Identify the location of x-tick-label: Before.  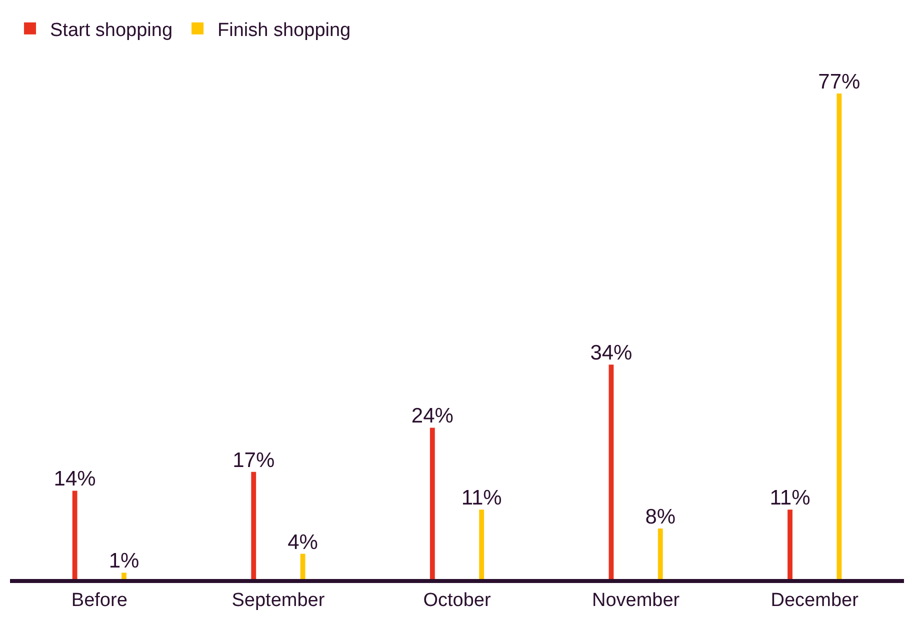
(99, 600).